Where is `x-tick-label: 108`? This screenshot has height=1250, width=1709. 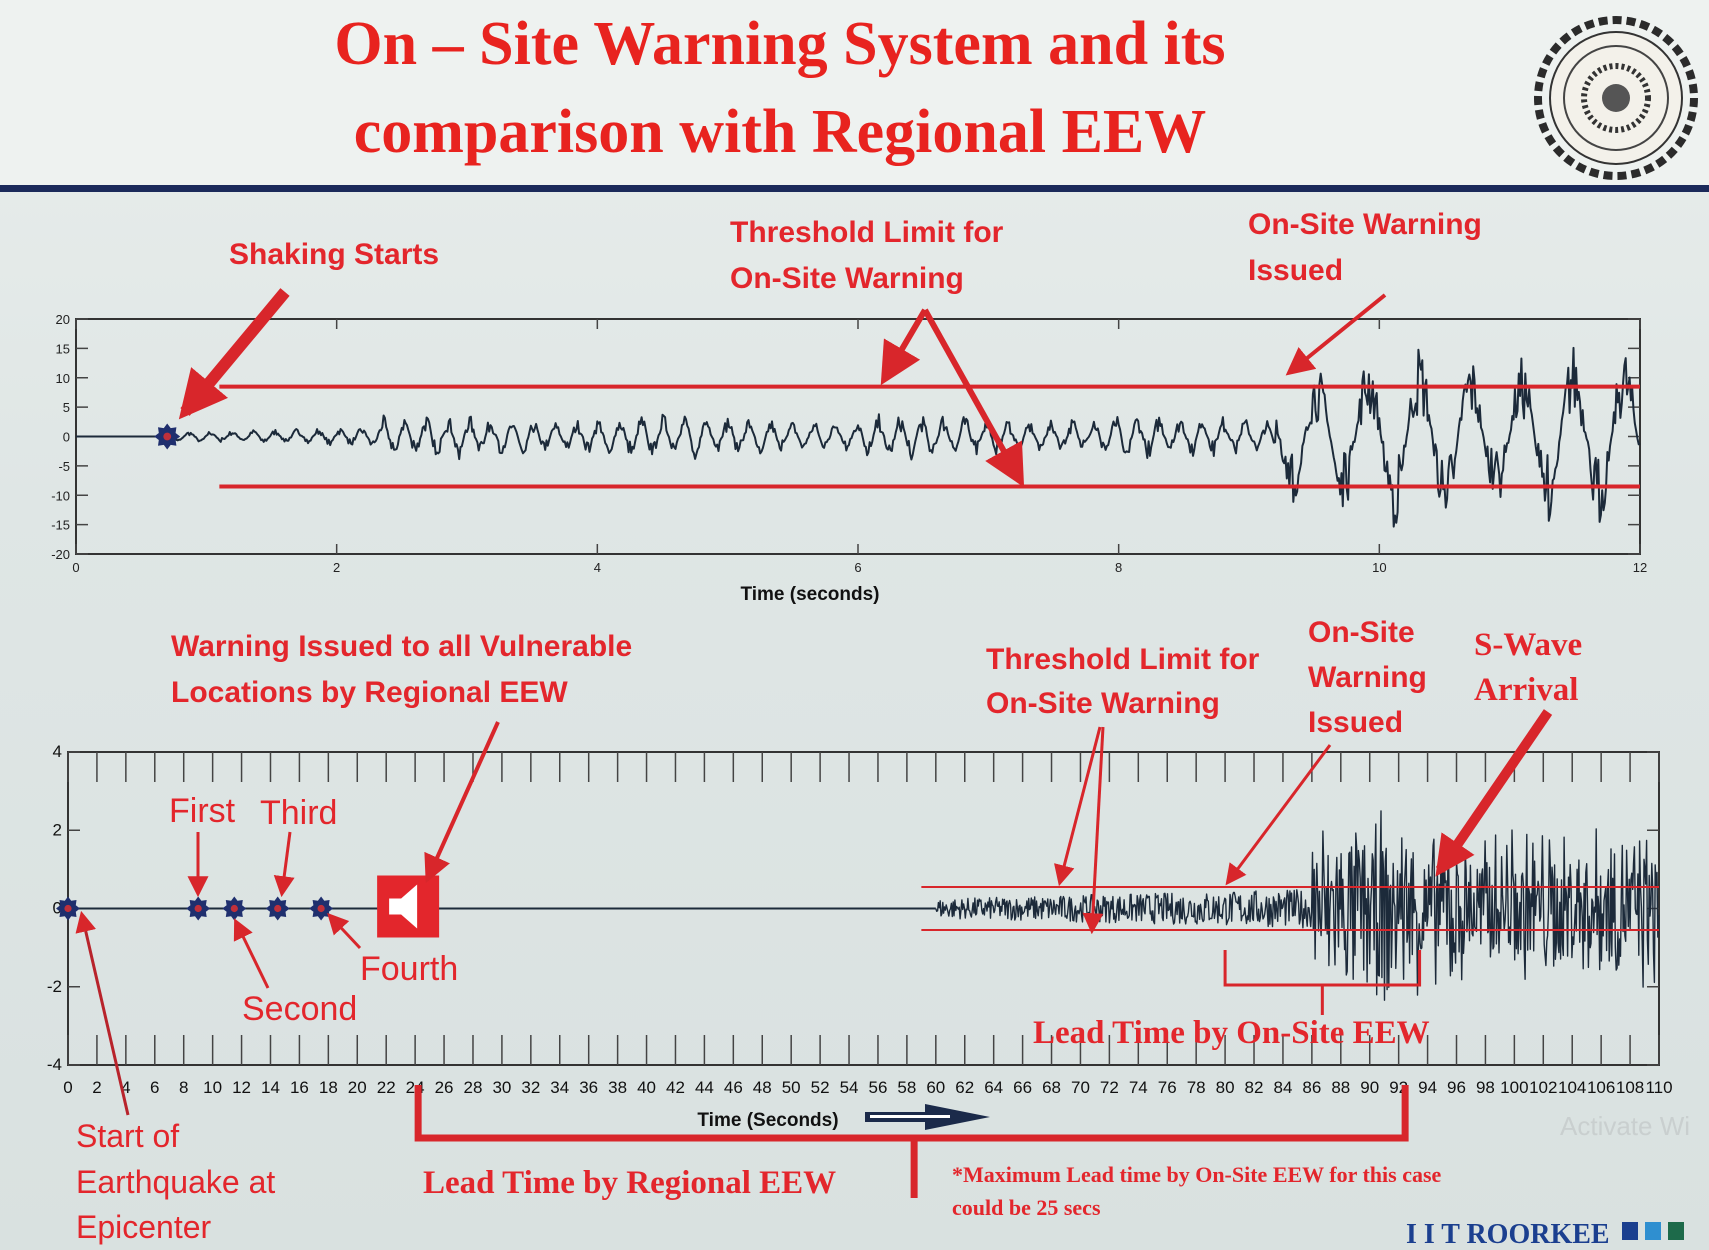 x-tick-label: 108 is located at coordinates (1630, 1087).